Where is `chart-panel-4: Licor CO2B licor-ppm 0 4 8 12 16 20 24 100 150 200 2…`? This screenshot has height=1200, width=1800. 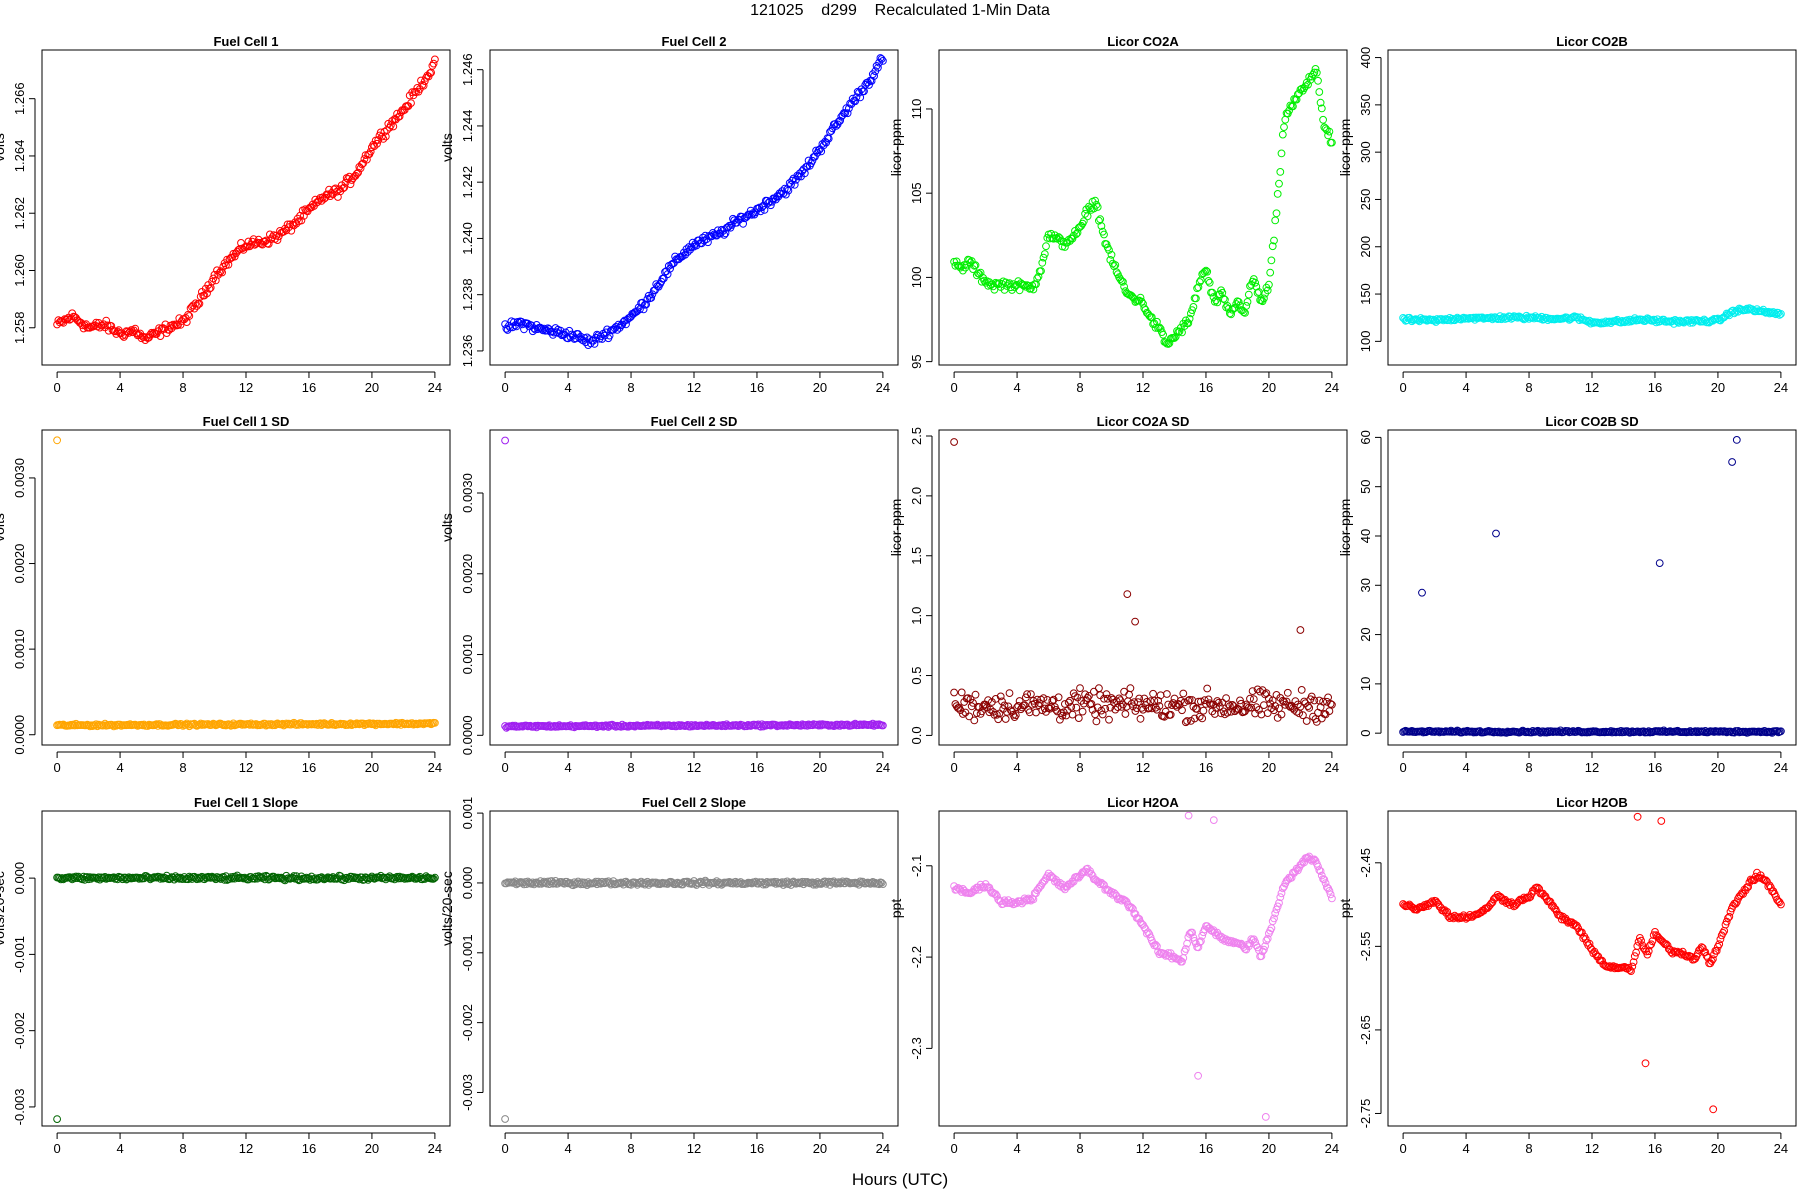
chart-panel-4: Licor CO2B licor-ppm 0 4 8 12 16 20 24 100 150 200 2… is located at coordinates (1567, 214).